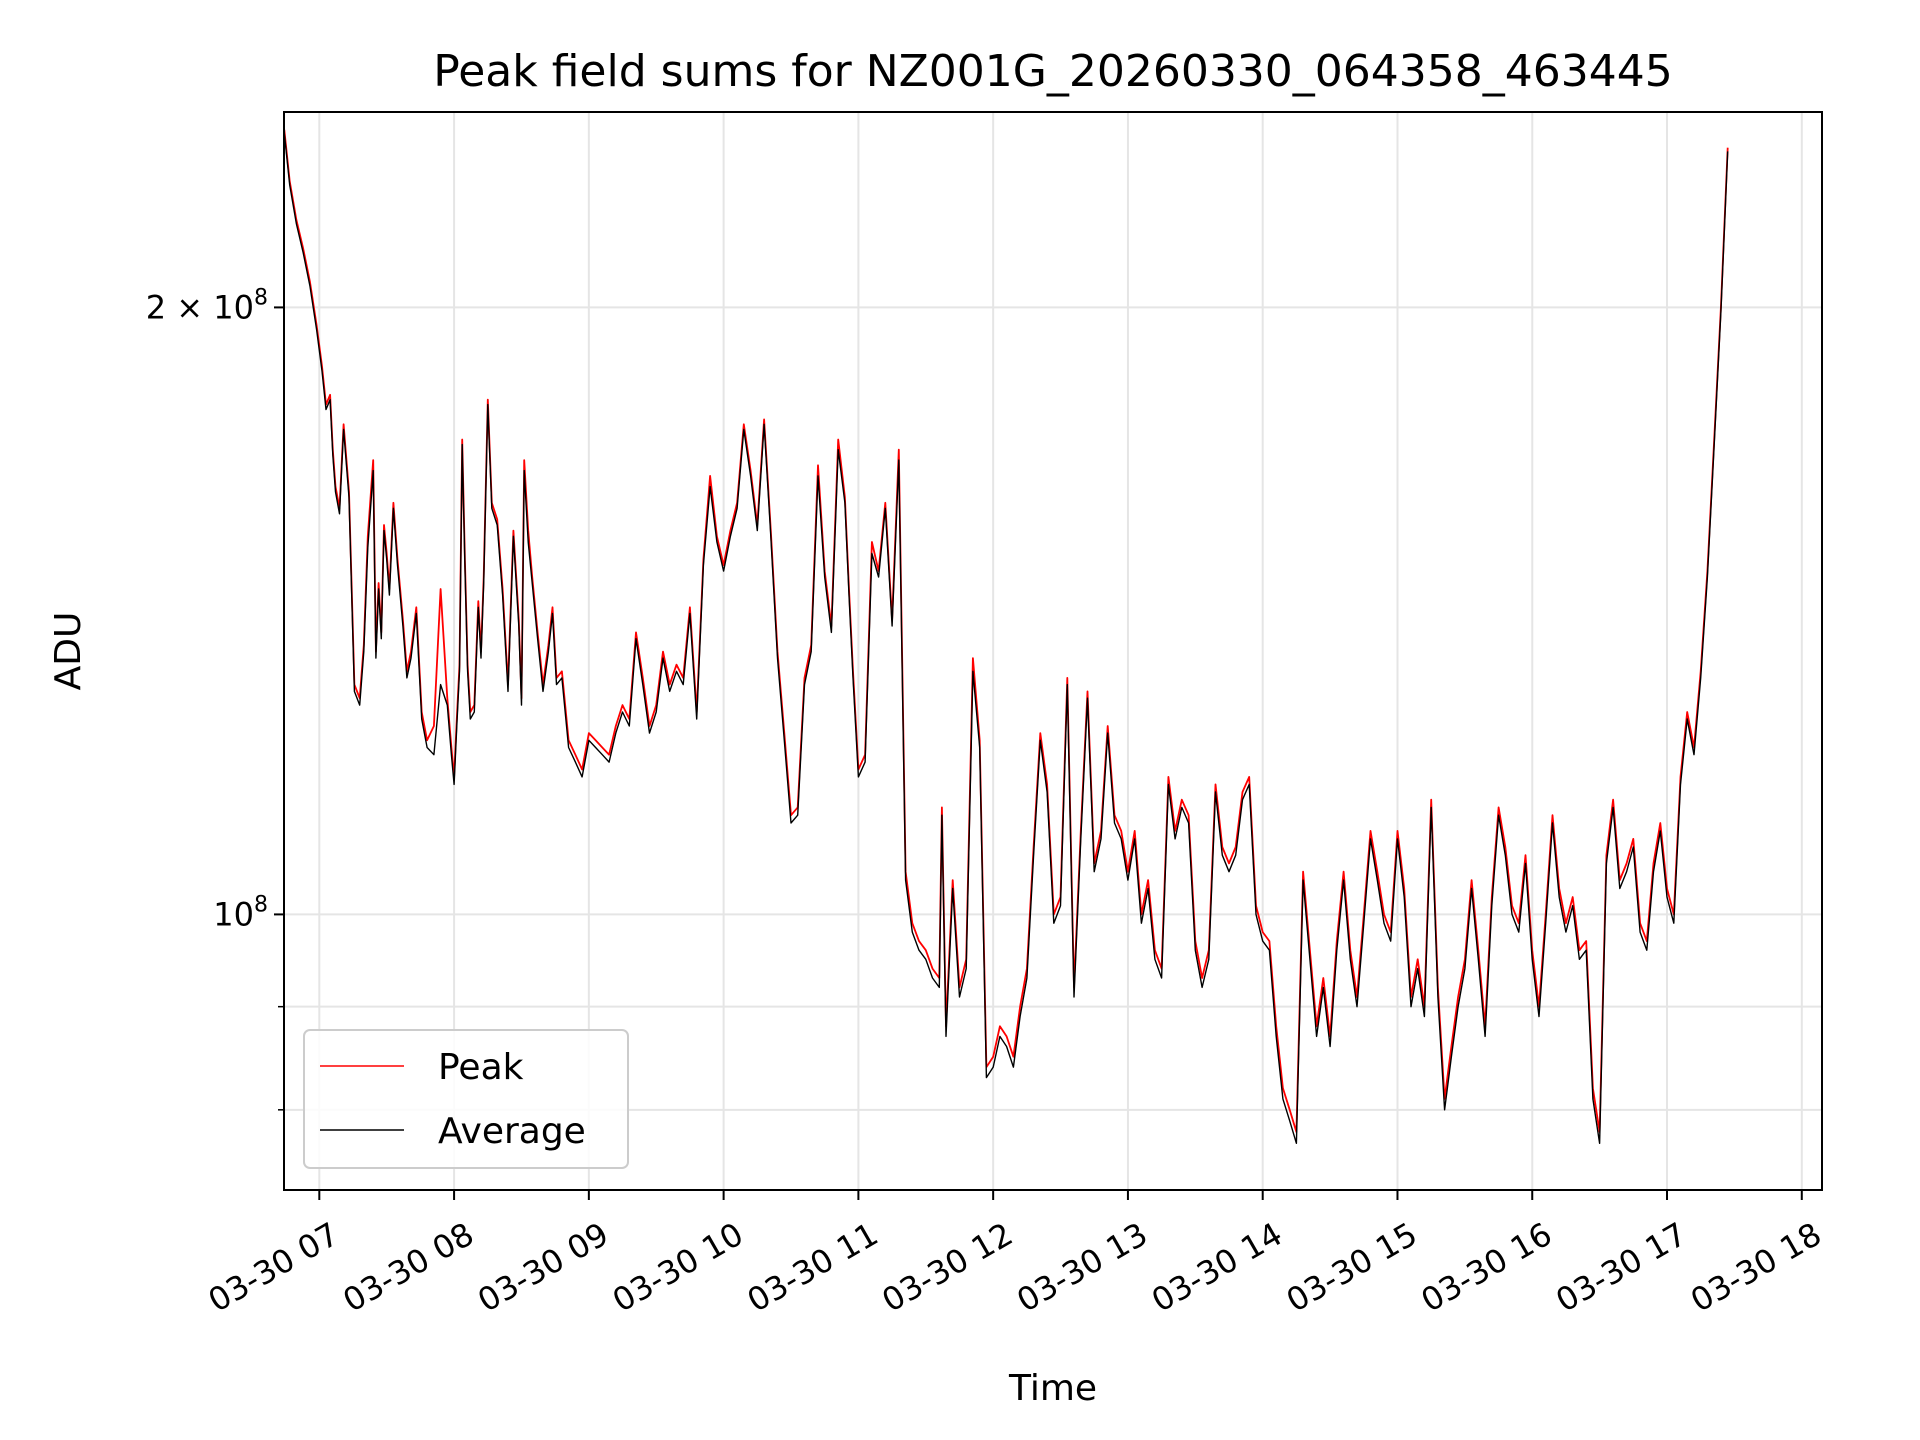 The width and height of the screenshot is (1920, 1440). I want to click on x-axis-label: Time, so click(1052, 1388).